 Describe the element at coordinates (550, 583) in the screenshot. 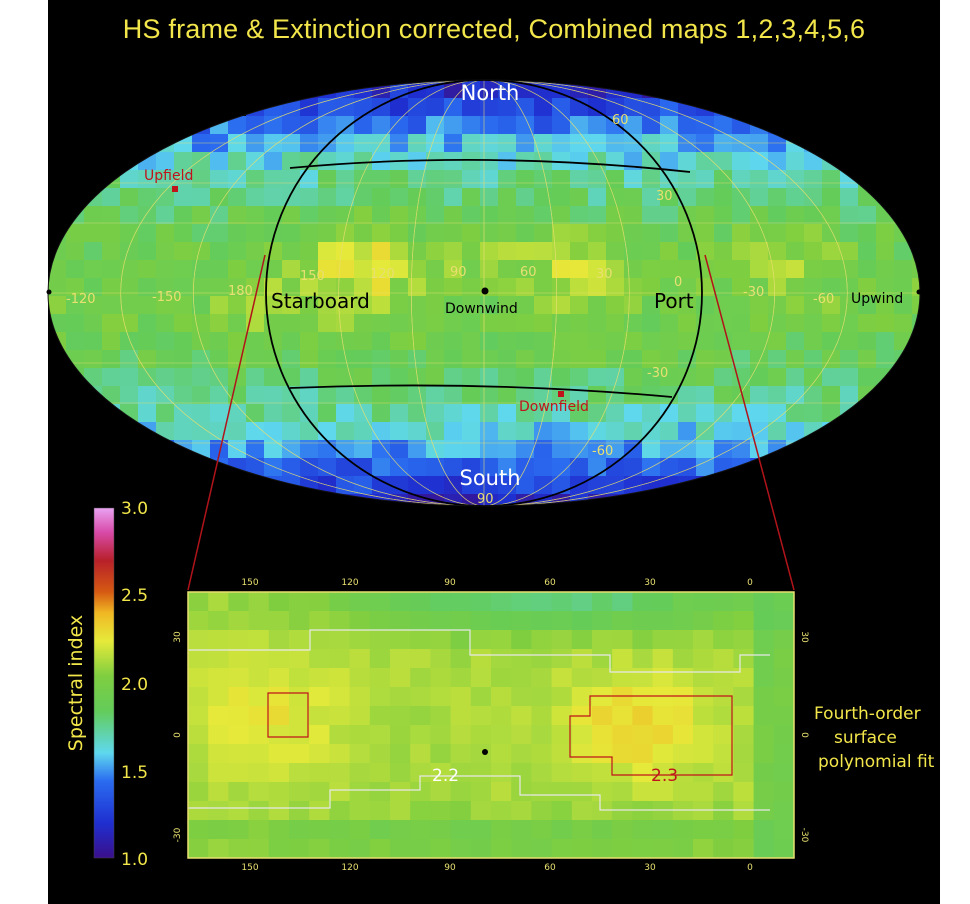

I see `inset-x-tick: 60` at that location.